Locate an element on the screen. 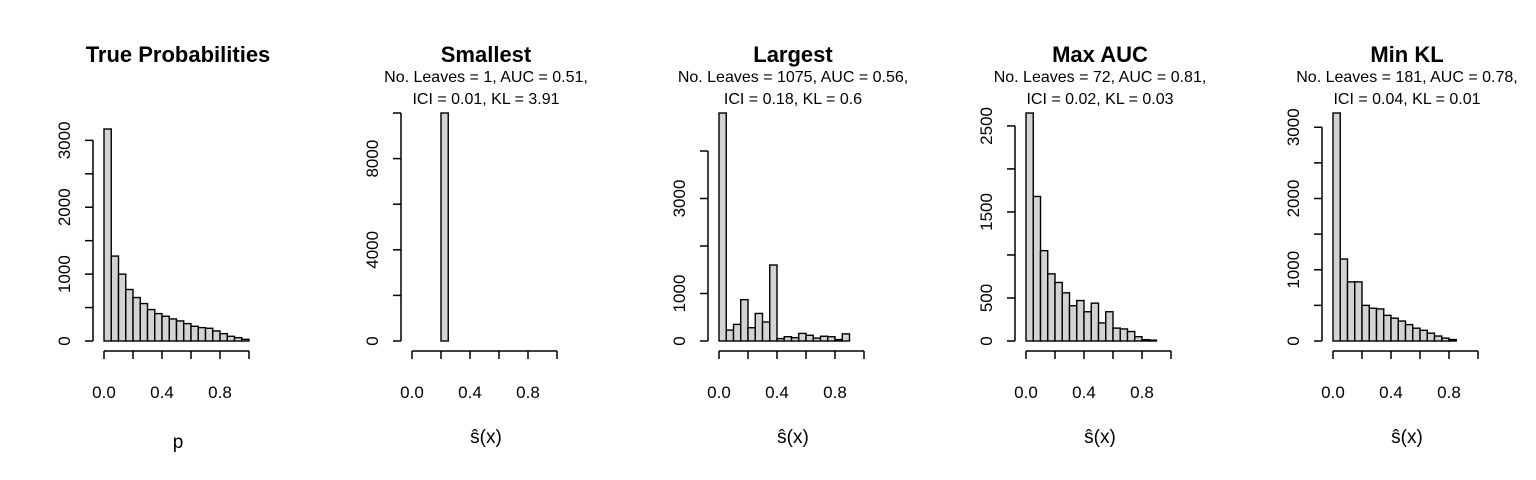  panel-subtitle: ICI = 0.01, KL = 3.91 is located at coordinates (485, 99).